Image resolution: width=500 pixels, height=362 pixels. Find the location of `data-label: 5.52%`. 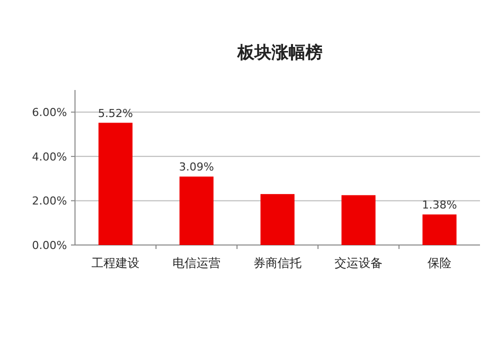

data-label: 5.52% is located at coordinates (115, 113).